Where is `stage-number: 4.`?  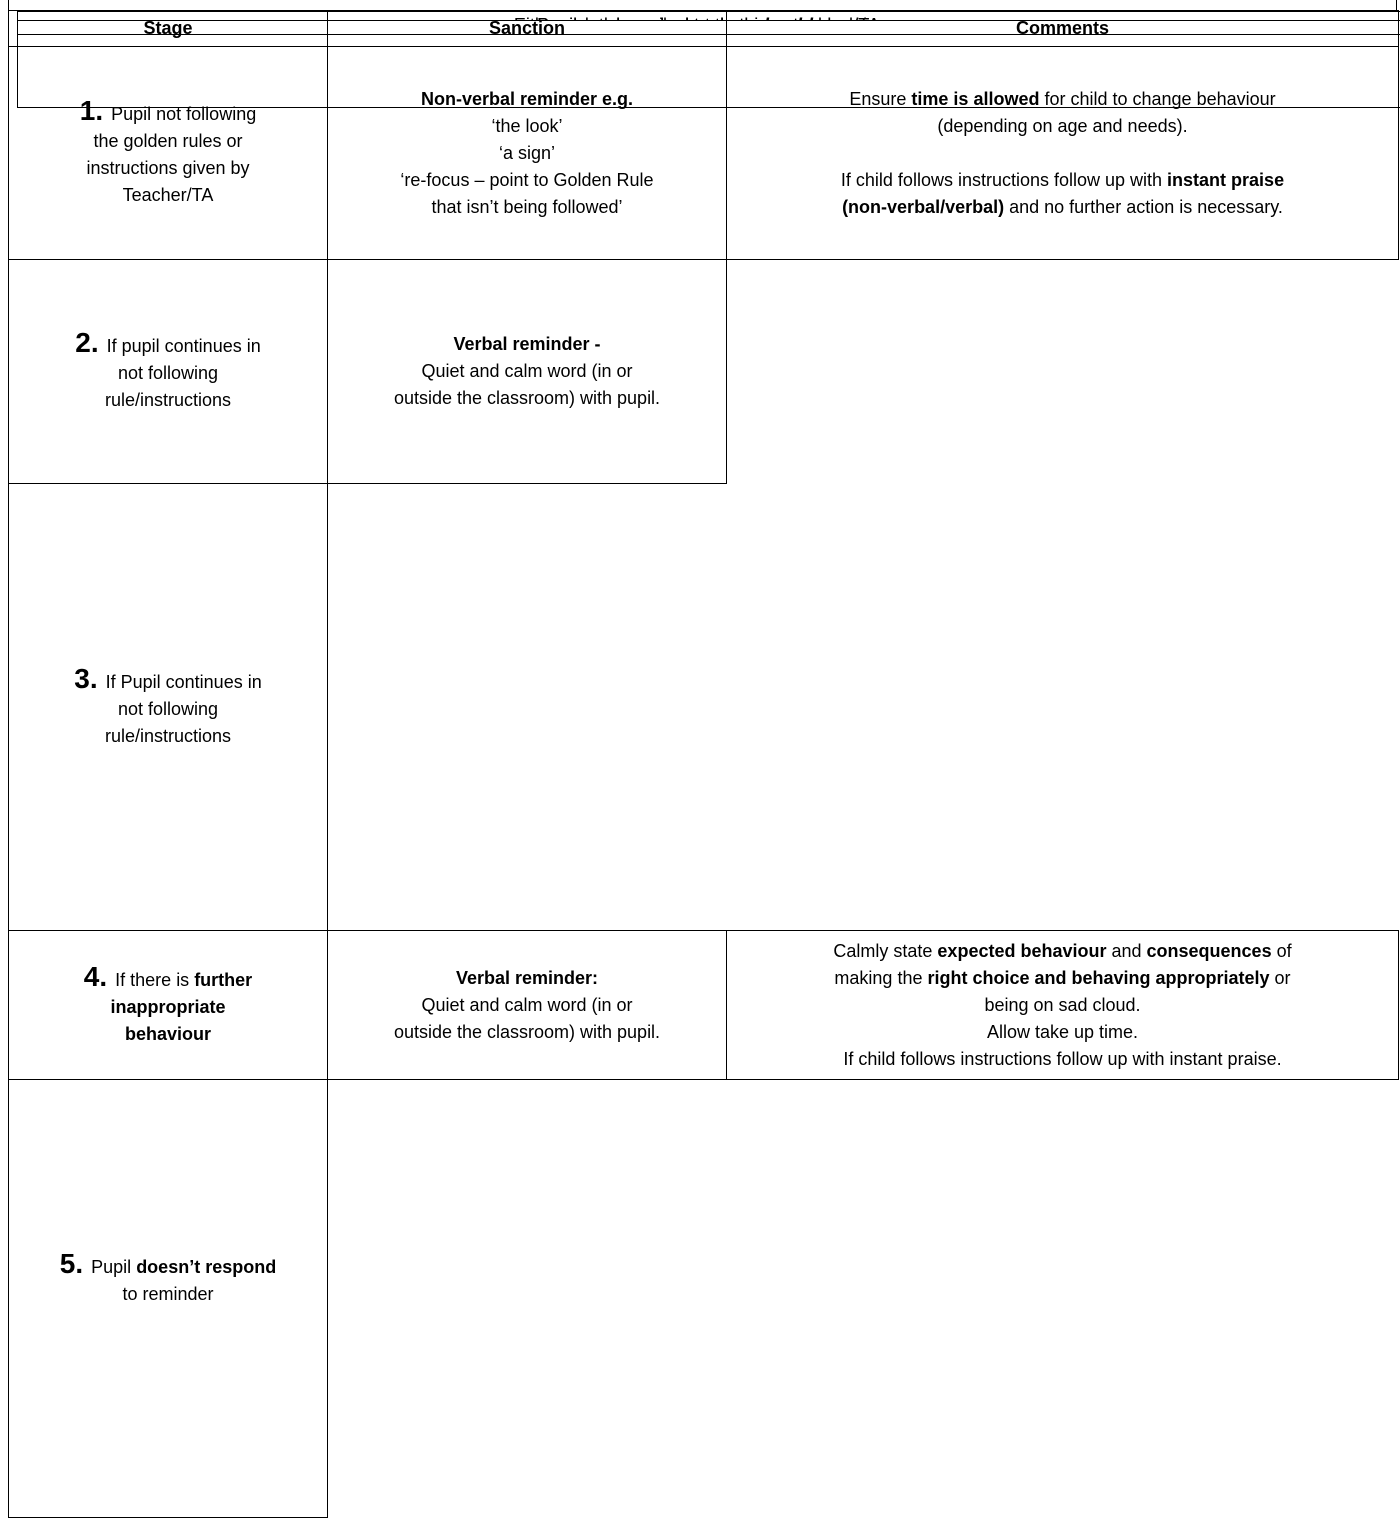 stage-number: 4. is located at coordinates (95, 976).